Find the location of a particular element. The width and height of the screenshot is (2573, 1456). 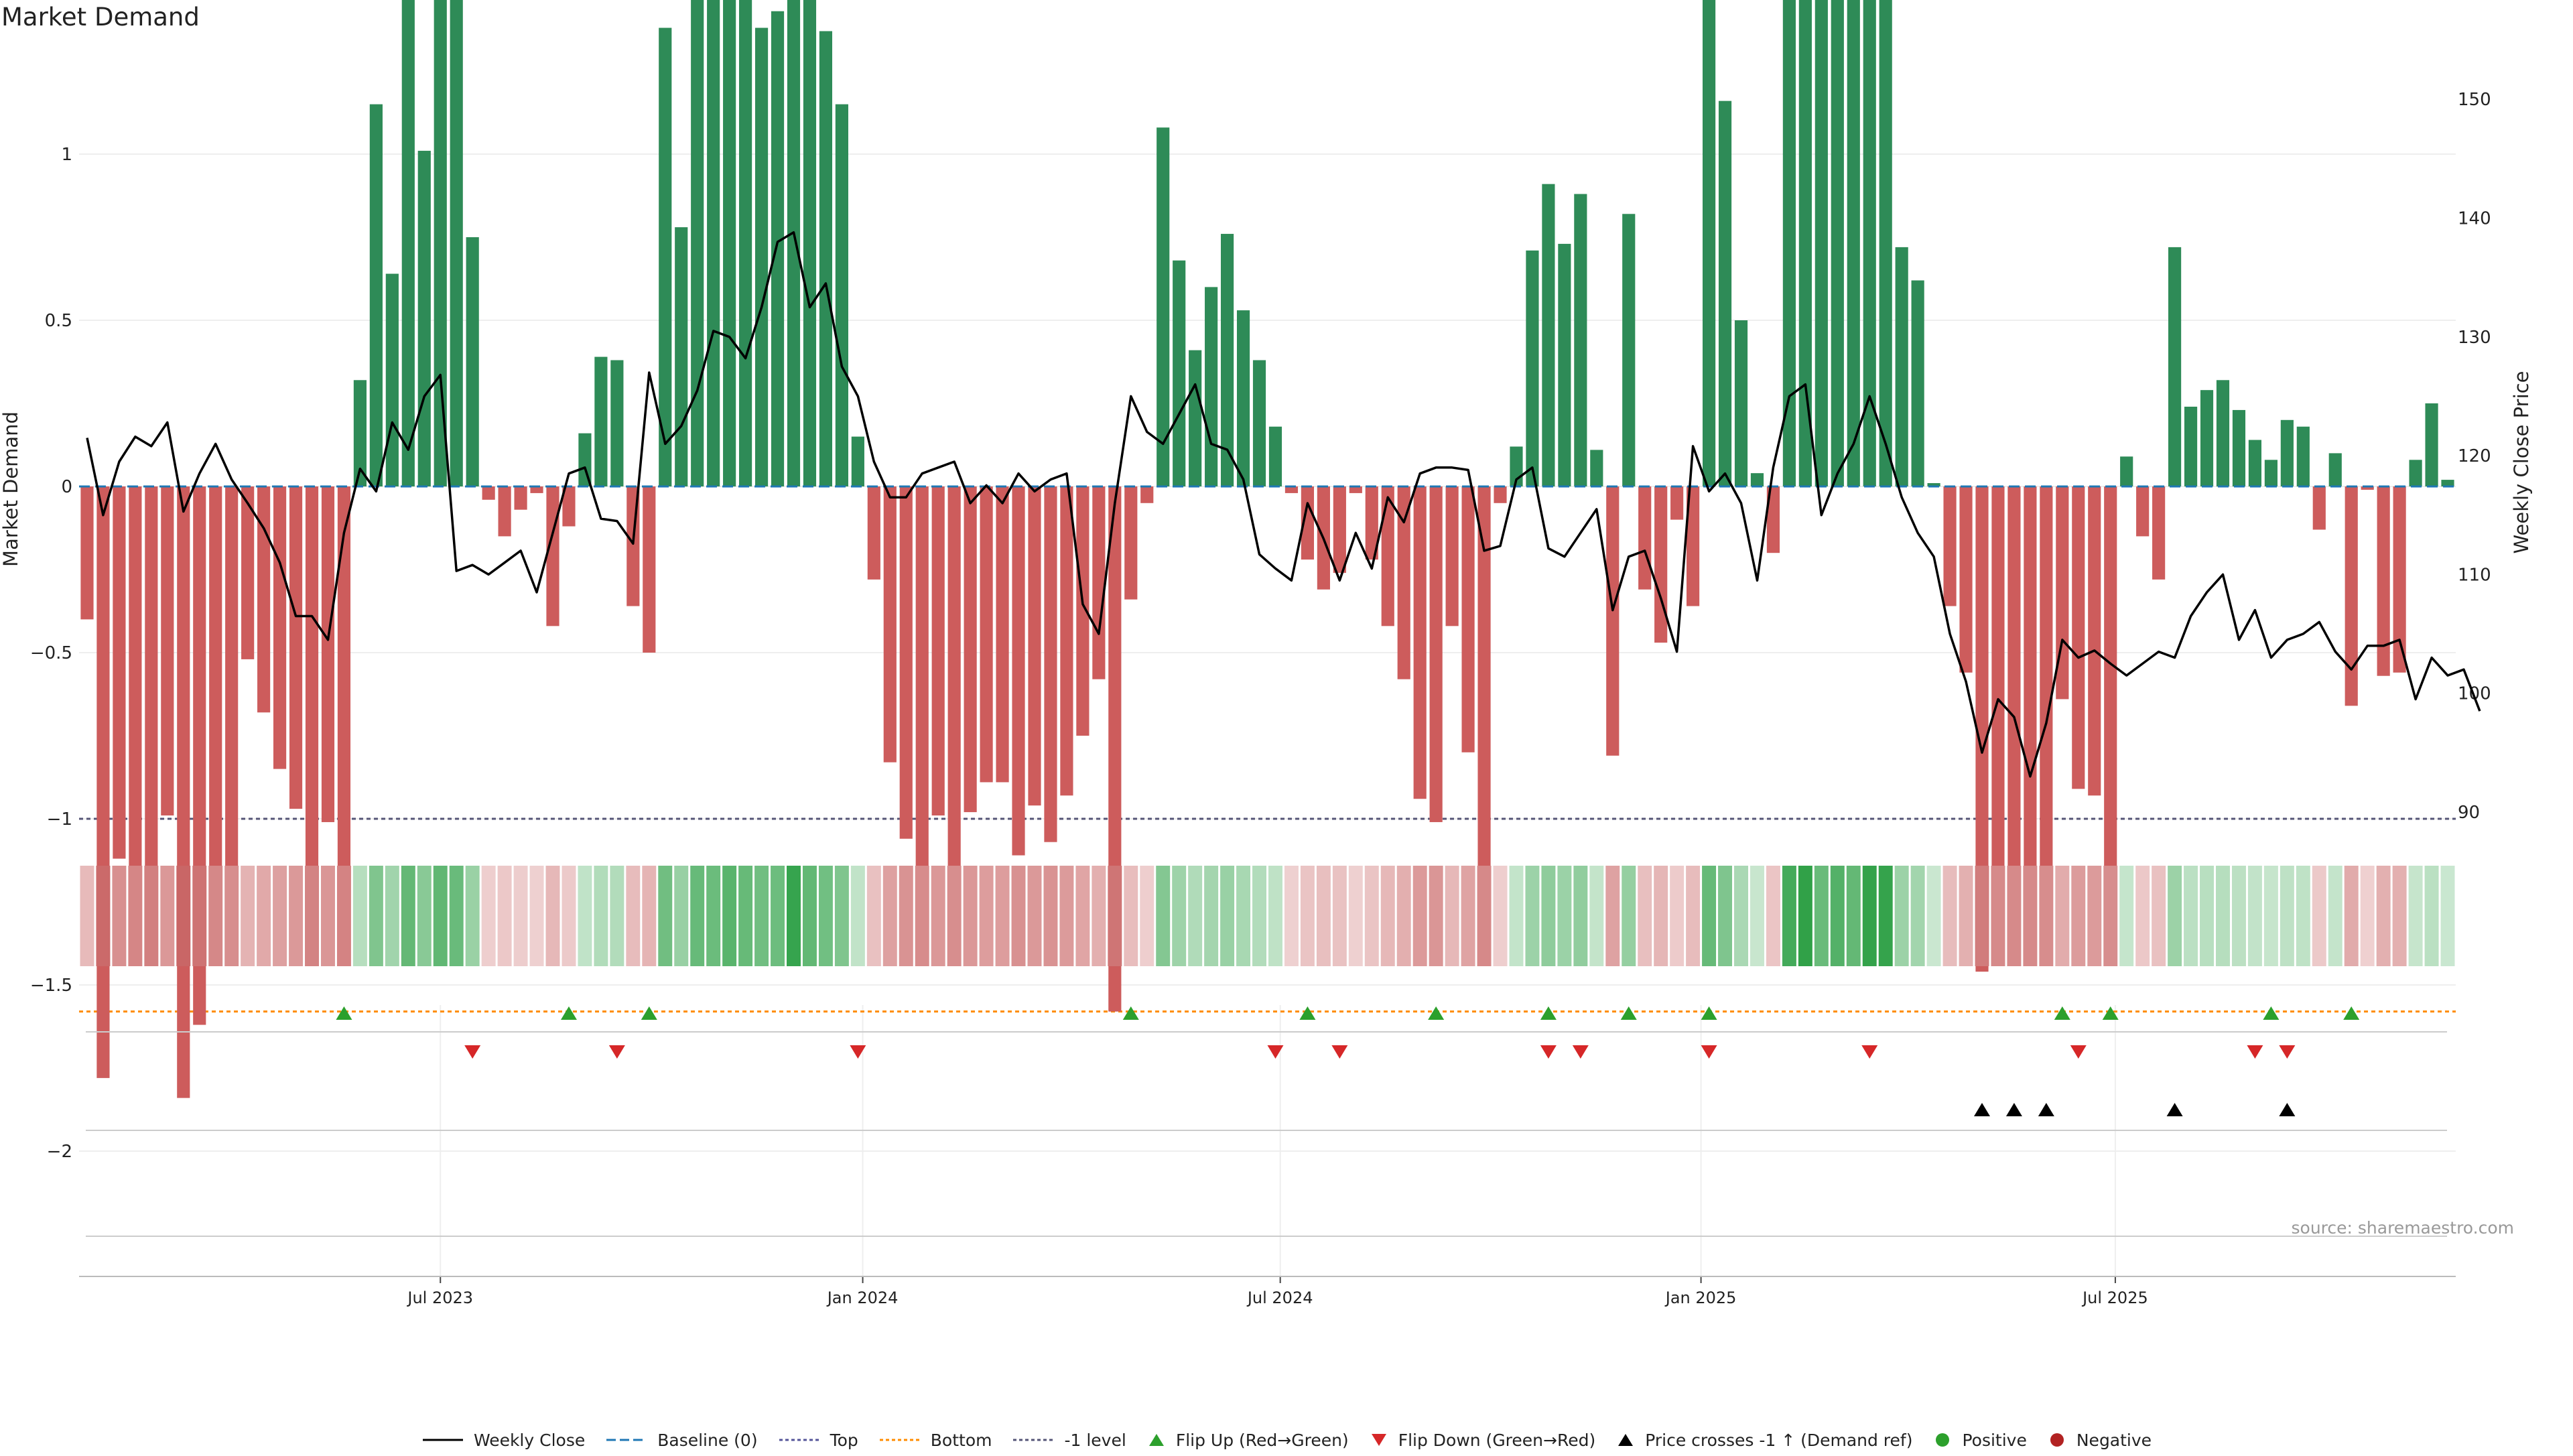

legend-item-bottom: Bottom is located at coordinates (935, 1440).